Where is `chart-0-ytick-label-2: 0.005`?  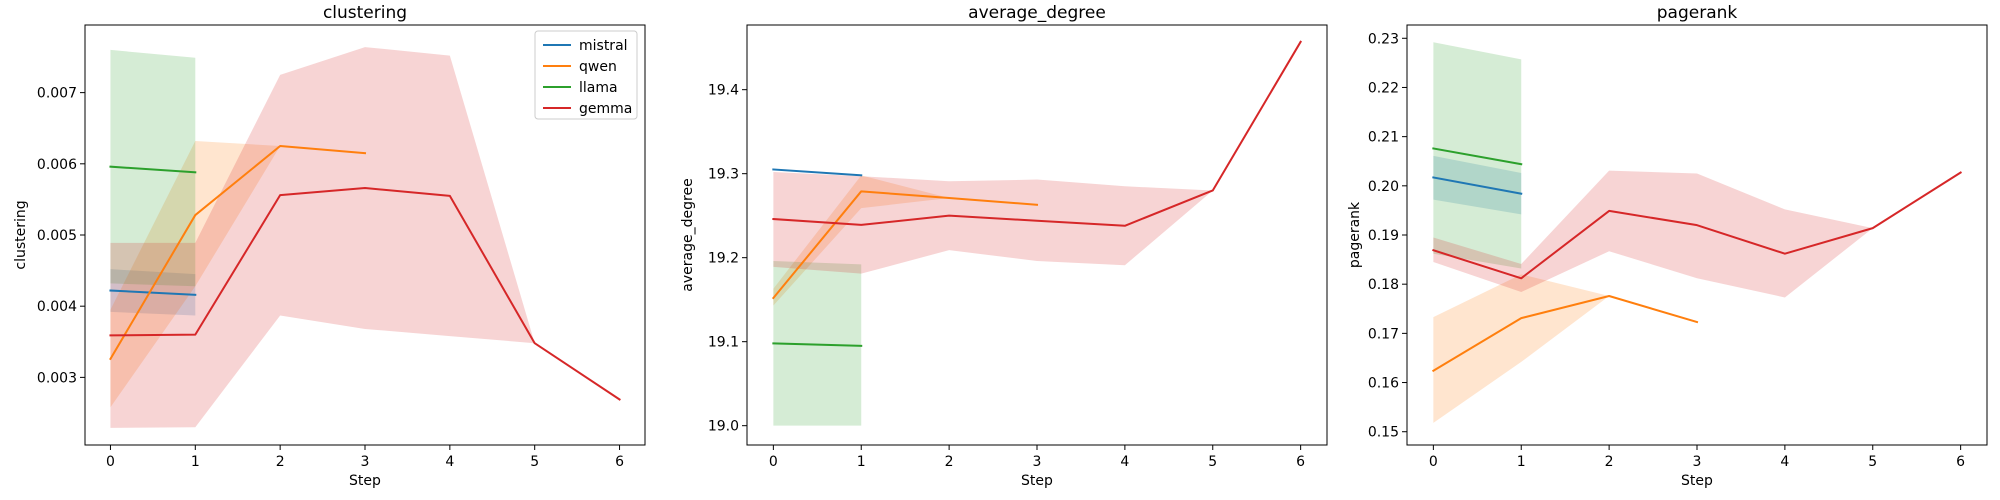 chart-0-ytick-label-2: 0.005 is located at coordinates (57, 236).